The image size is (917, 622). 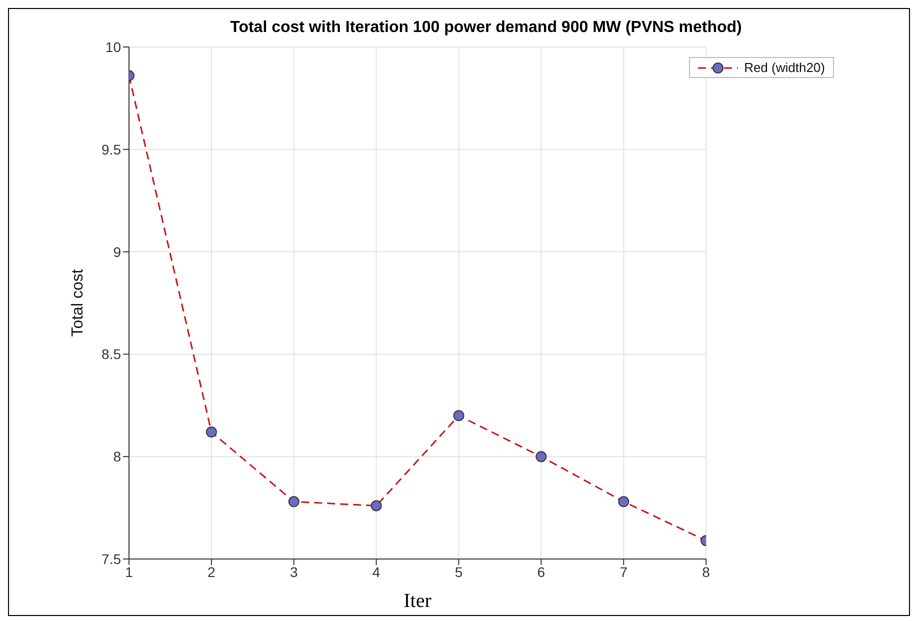 What do you see at coordinates (78, 302) in the screenshot?
I see `y-axis-title: Total cost` at bounding box center [78, 302].